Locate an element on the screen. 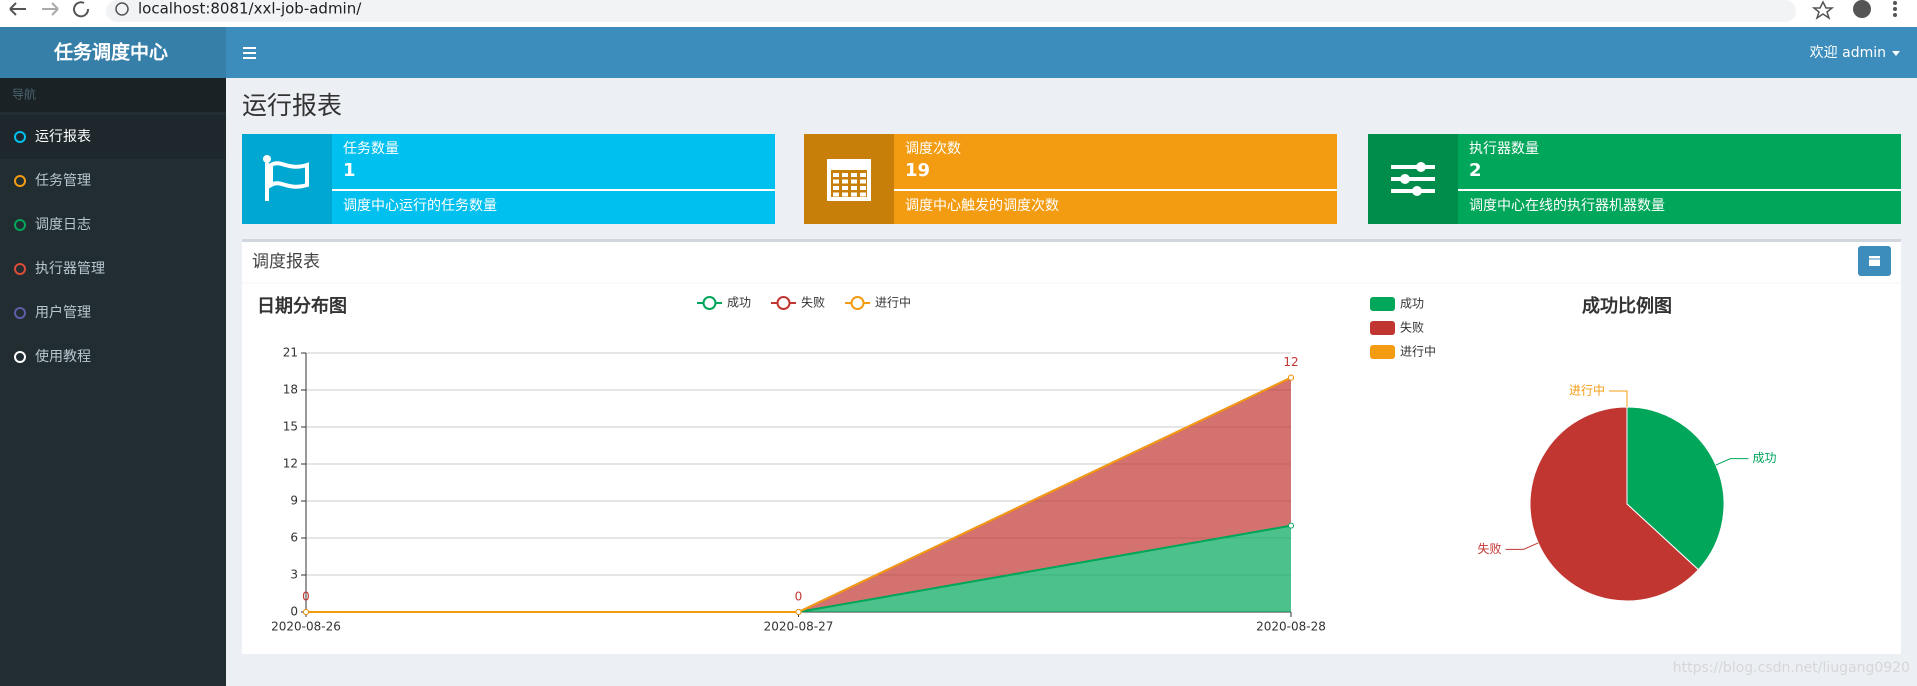 This screenshot has height=686, width=1917. nav-item: 用户管理 is located at coordinates (63, 312).